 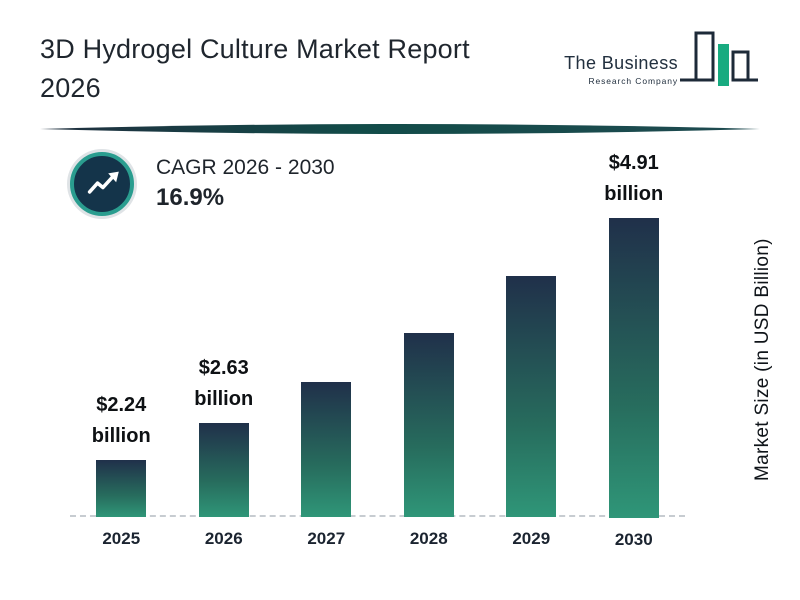 What do you see at coordinates (633, 81) in the screenshot?
I see `company-subname: Research Company` at bounding box center [633, 81].